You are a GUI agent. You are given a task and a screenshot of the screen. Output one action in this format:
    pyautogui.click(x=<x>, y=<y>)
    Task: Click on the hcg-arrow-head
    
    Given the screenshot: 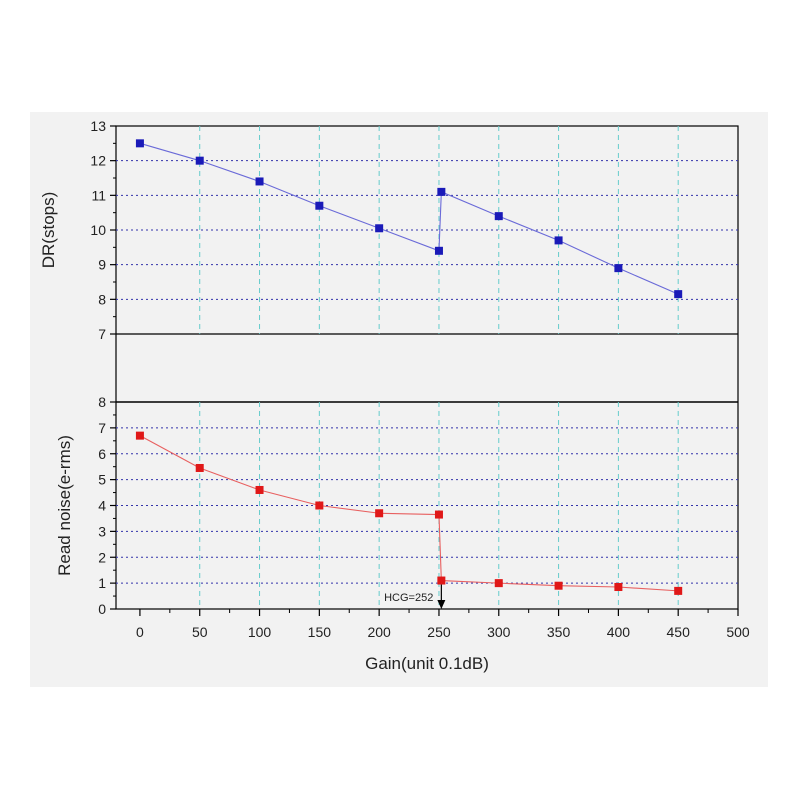 What is the action you would take?
    pyautogui.click(x=441, y=604)
    